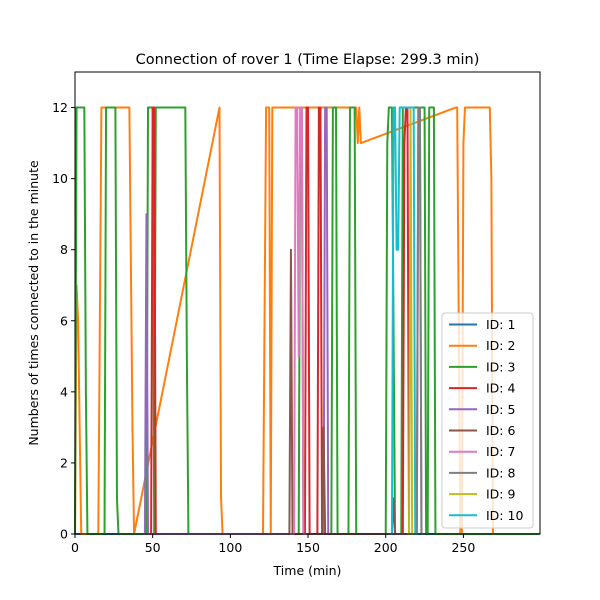 The image size is (600, 600). I want to click on x-tick-label: 250, so click(463, 547).